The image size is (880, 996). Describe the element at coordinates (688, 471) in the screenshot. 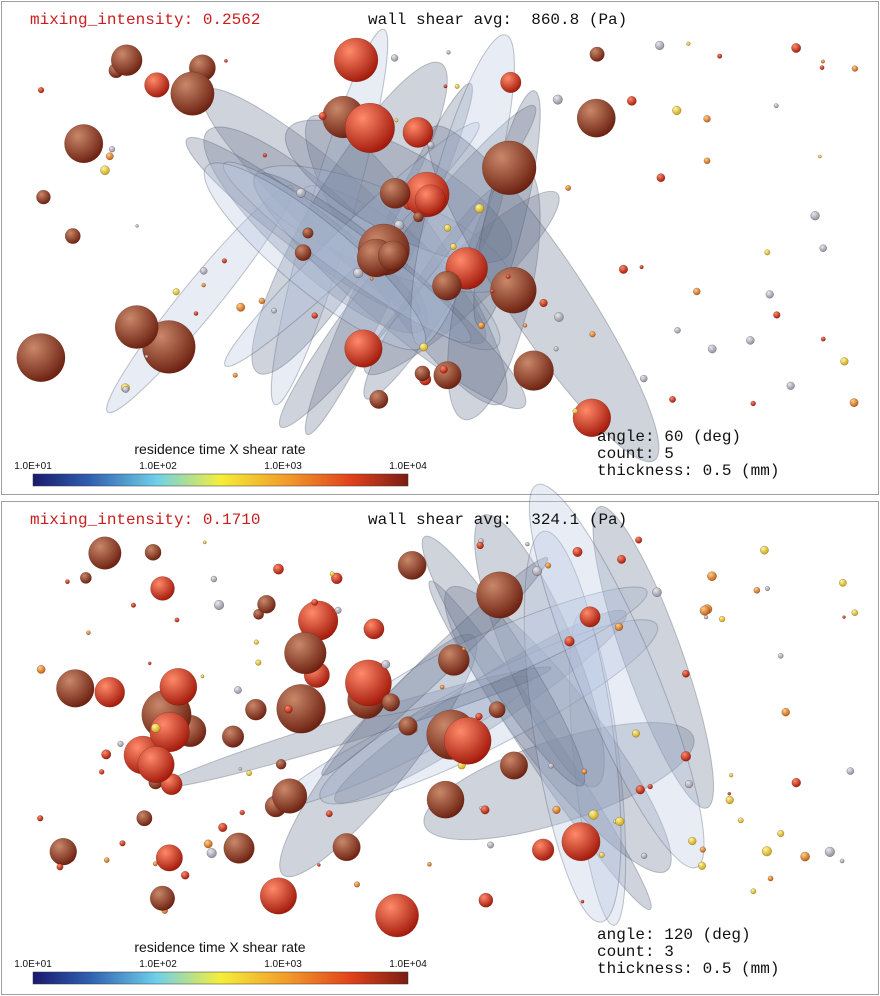

I see `parameter: thickness: 0.5 (mm)` at that location.